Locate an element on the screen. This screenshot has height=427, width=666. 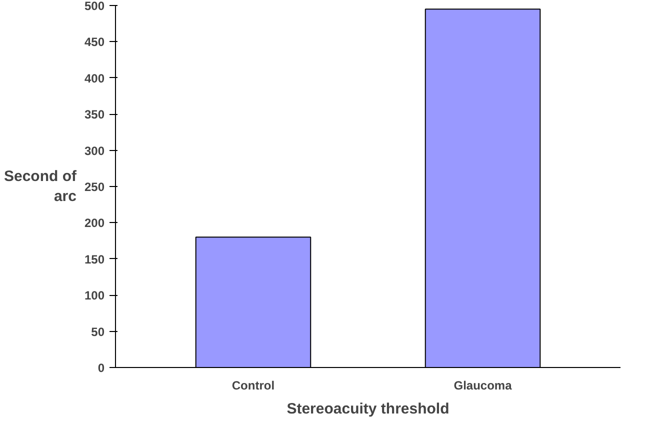
y-tick-label: 350 is located at coordinates (94, 115).